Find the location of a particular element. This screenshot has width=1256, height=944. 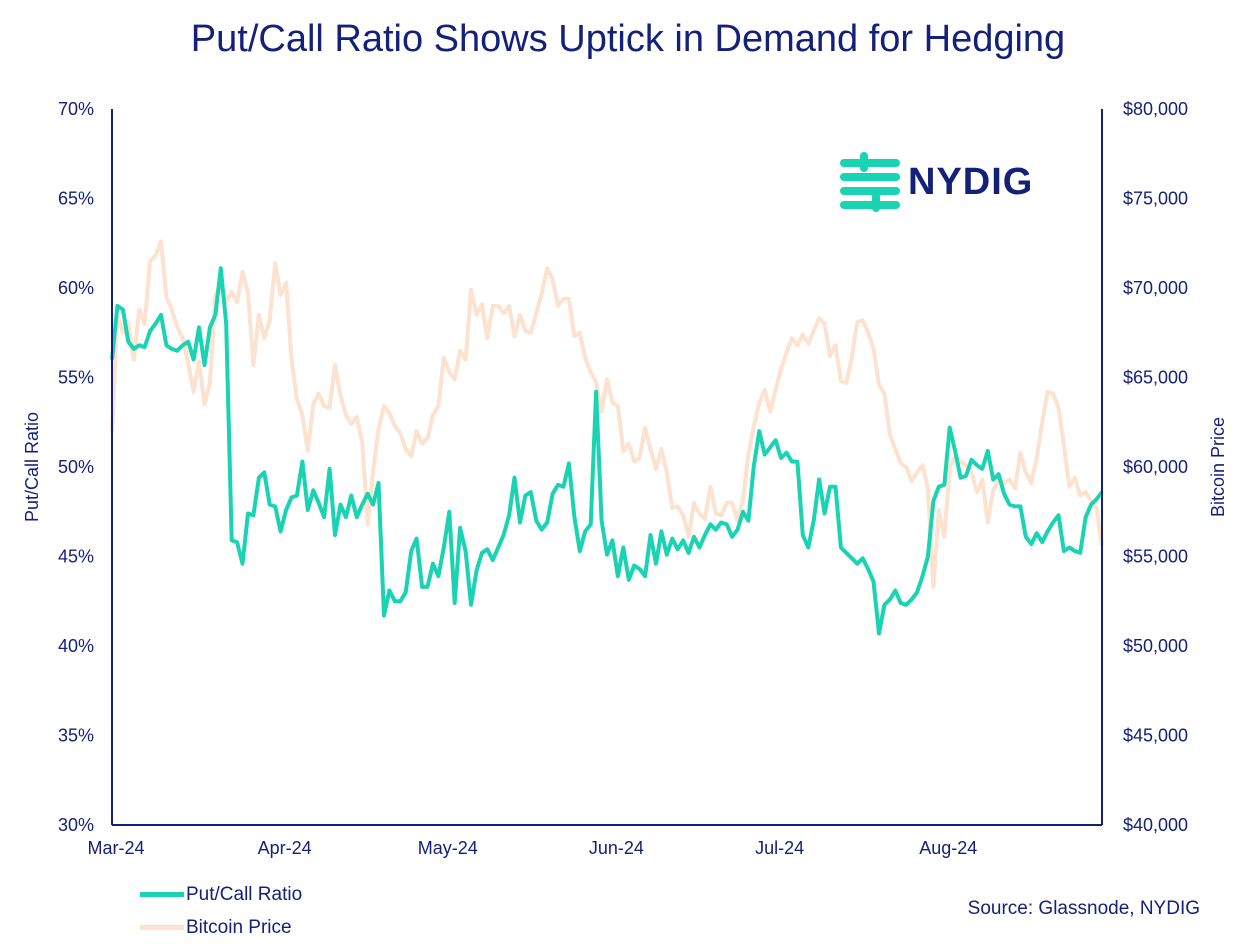

y-tick-label: 30% is located at coordinates (76, 825).